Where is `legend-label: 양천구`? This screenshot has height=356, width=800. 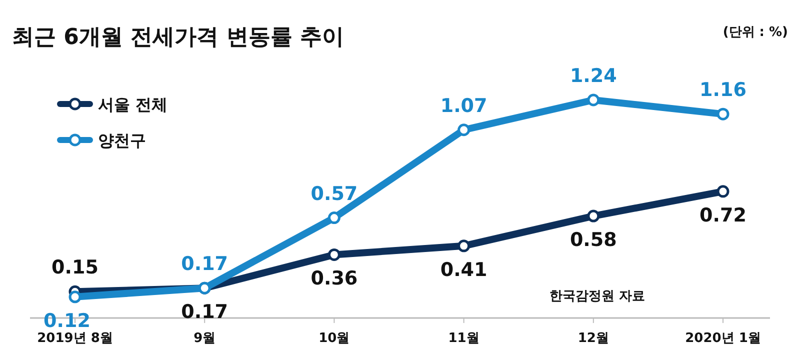 legend-label: 양천구 is located at coordinates (122, 140).